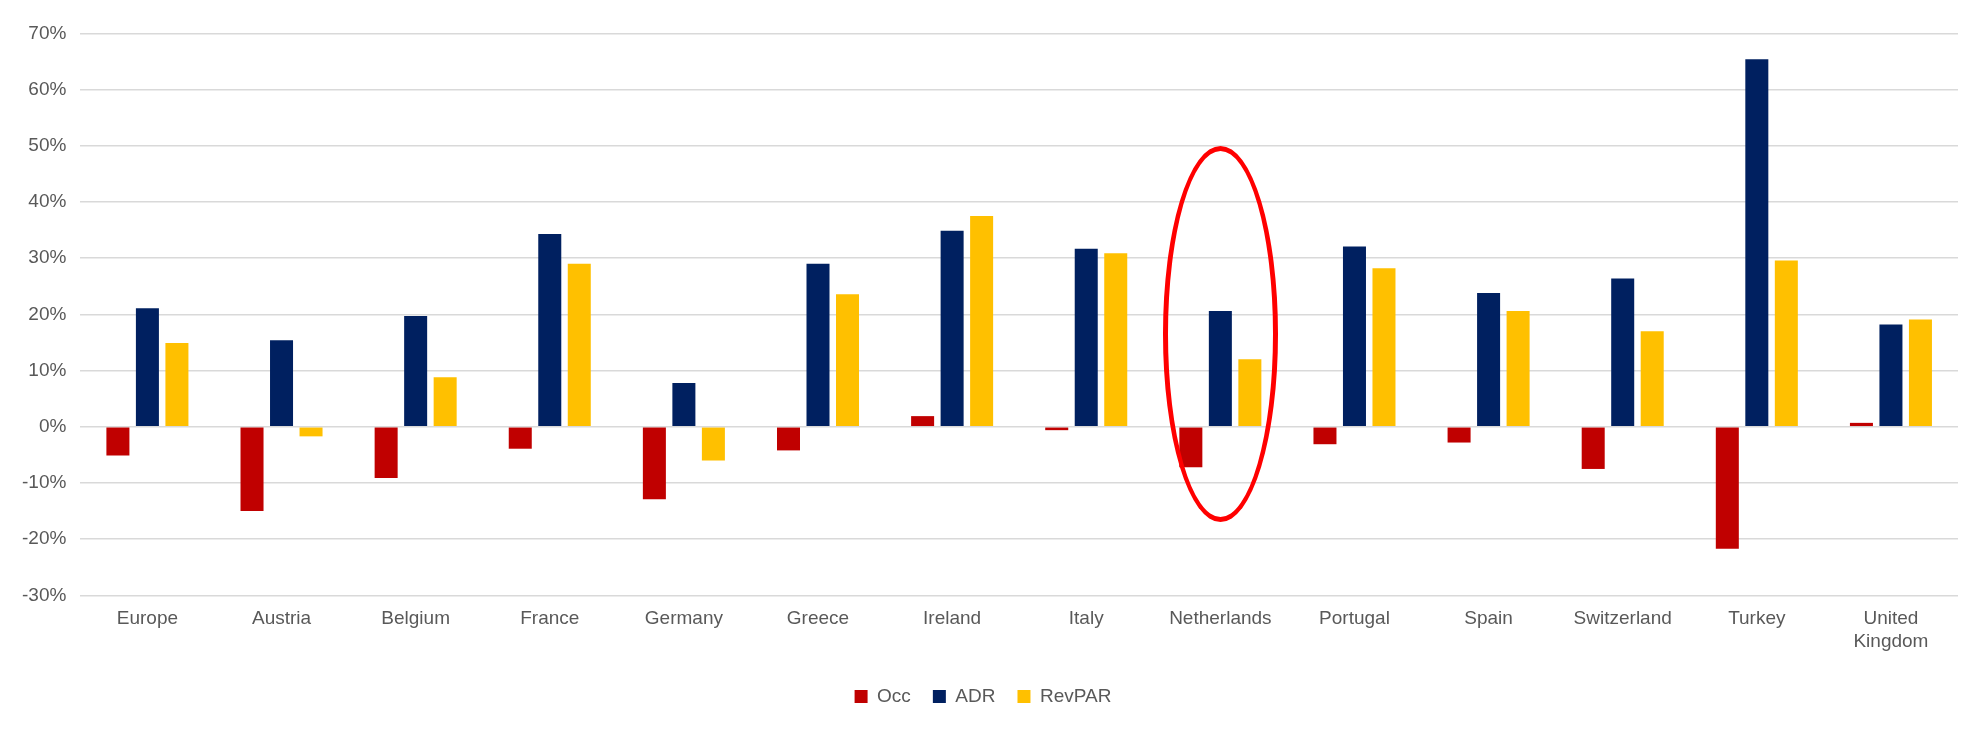 Image resolution: width=1974 pixels, height=729 pixels. Describe the element at coordinates (47, 88) in the screenshot. I see `y-tick-label: 60%` at that location.